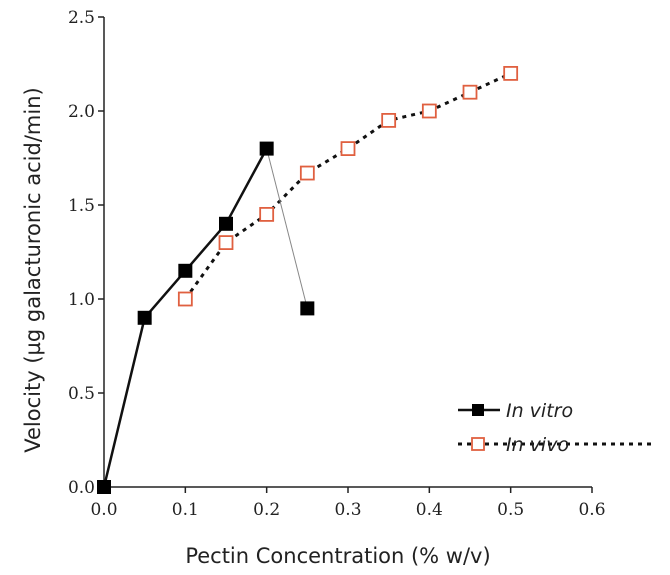  Describe the element at coordinates (478, 410) in the screenshot. I see `legend-marker-in-vitro` at that location.